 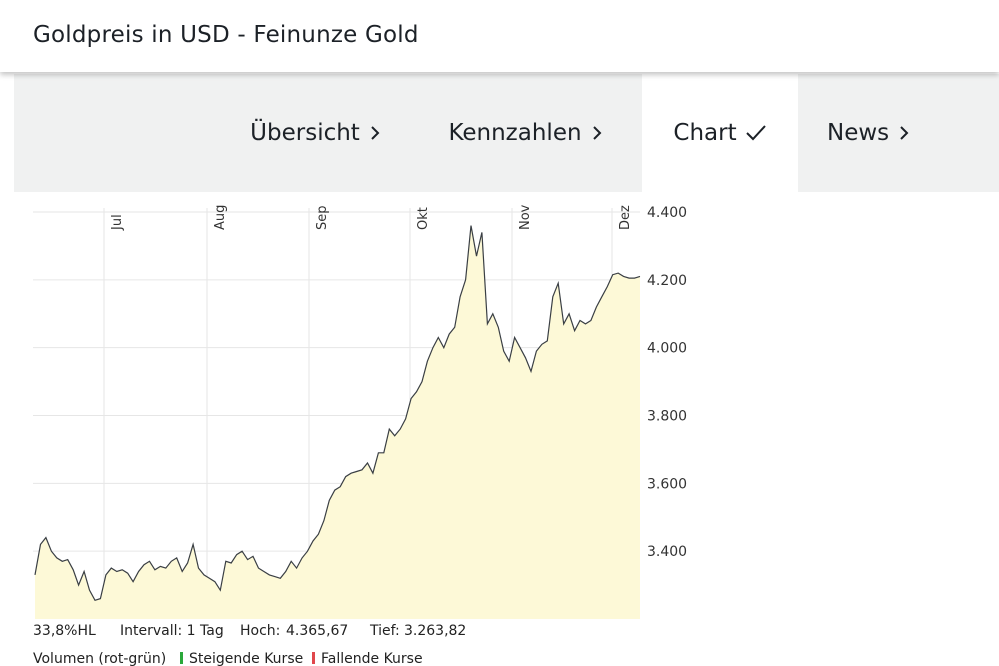 I want to click on tab-overview-label: Übersicht, so click(x=305, y=133).